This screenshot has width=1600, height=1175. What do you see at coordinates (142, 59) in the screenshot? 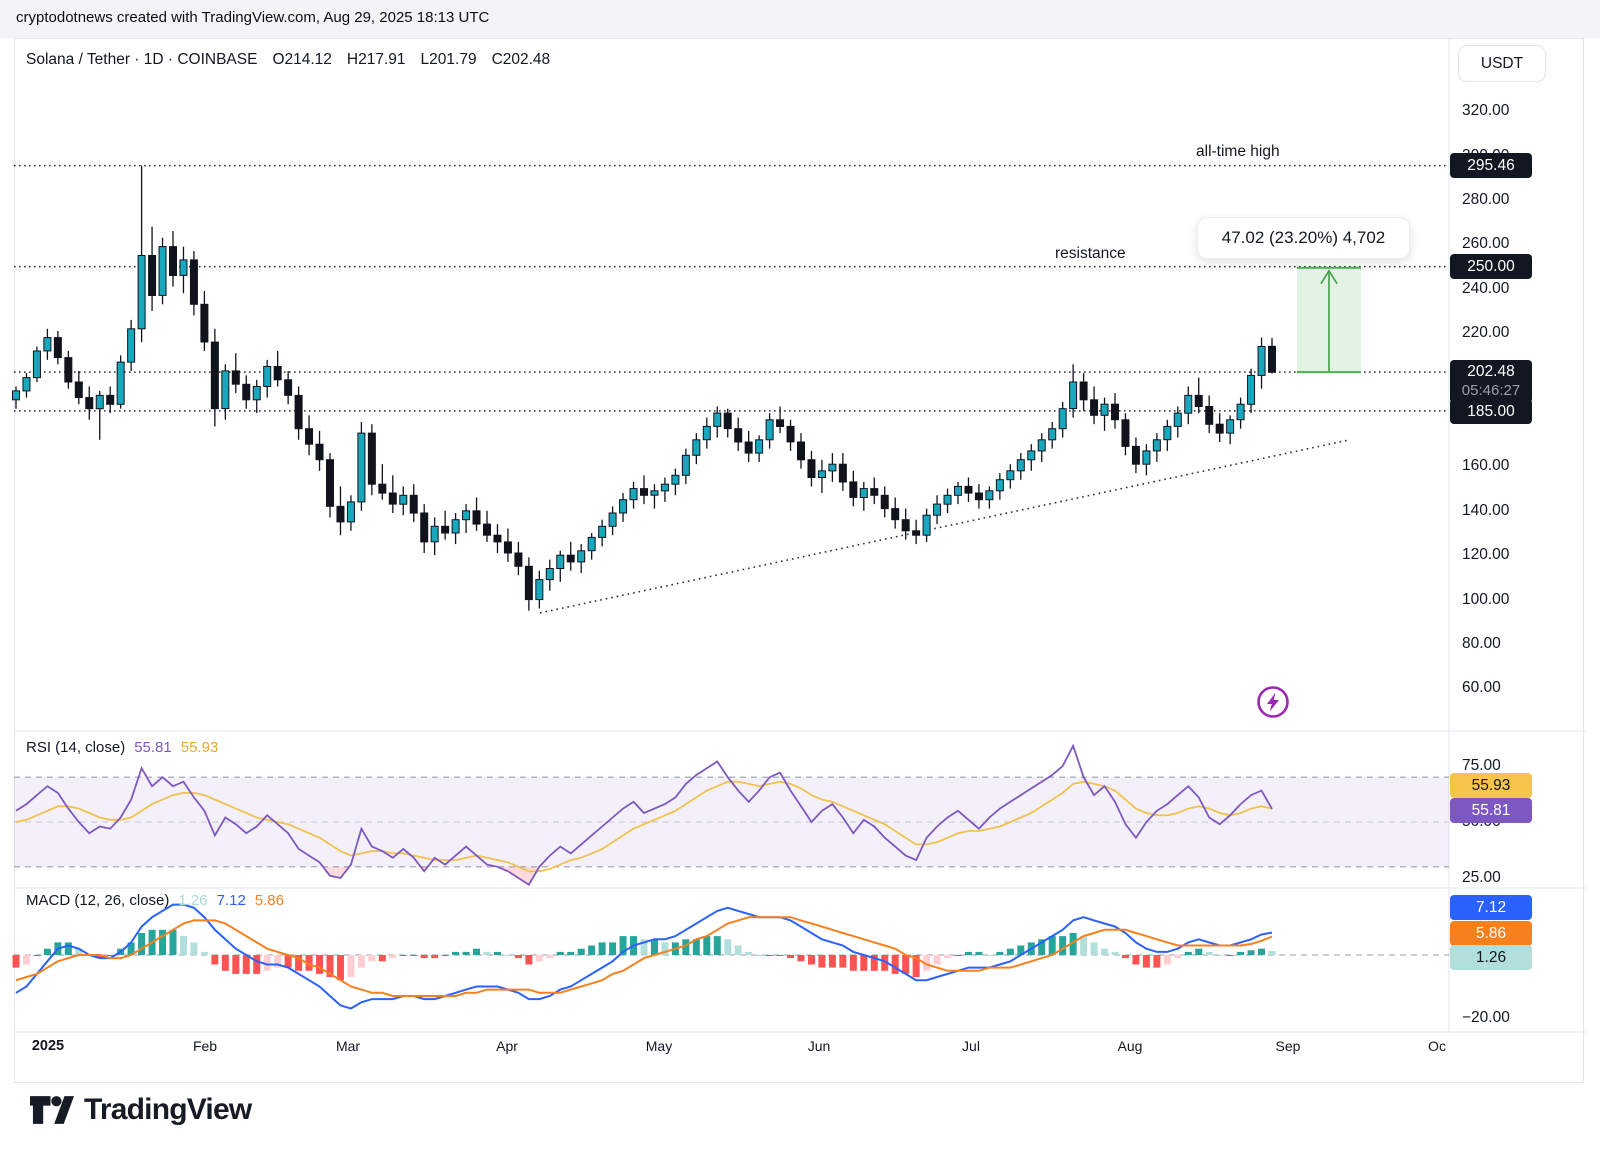
I see `symbol-label: Solana / Tether · 1D · COINBASE` at bounding box center [142, 59].